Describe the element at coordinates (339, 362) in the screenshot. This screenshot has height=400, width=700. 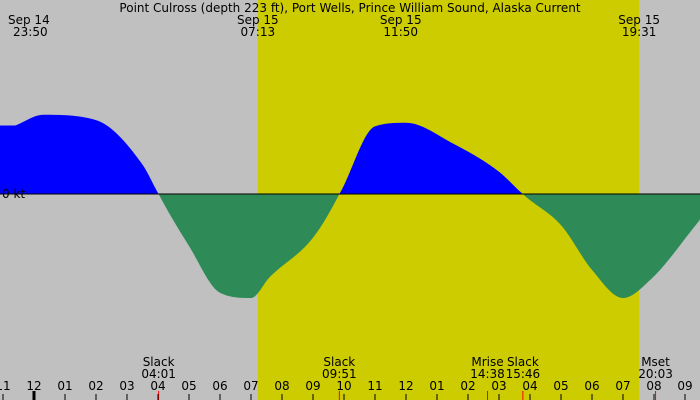
I see `bottom-event-label-1: Slack` at that location.